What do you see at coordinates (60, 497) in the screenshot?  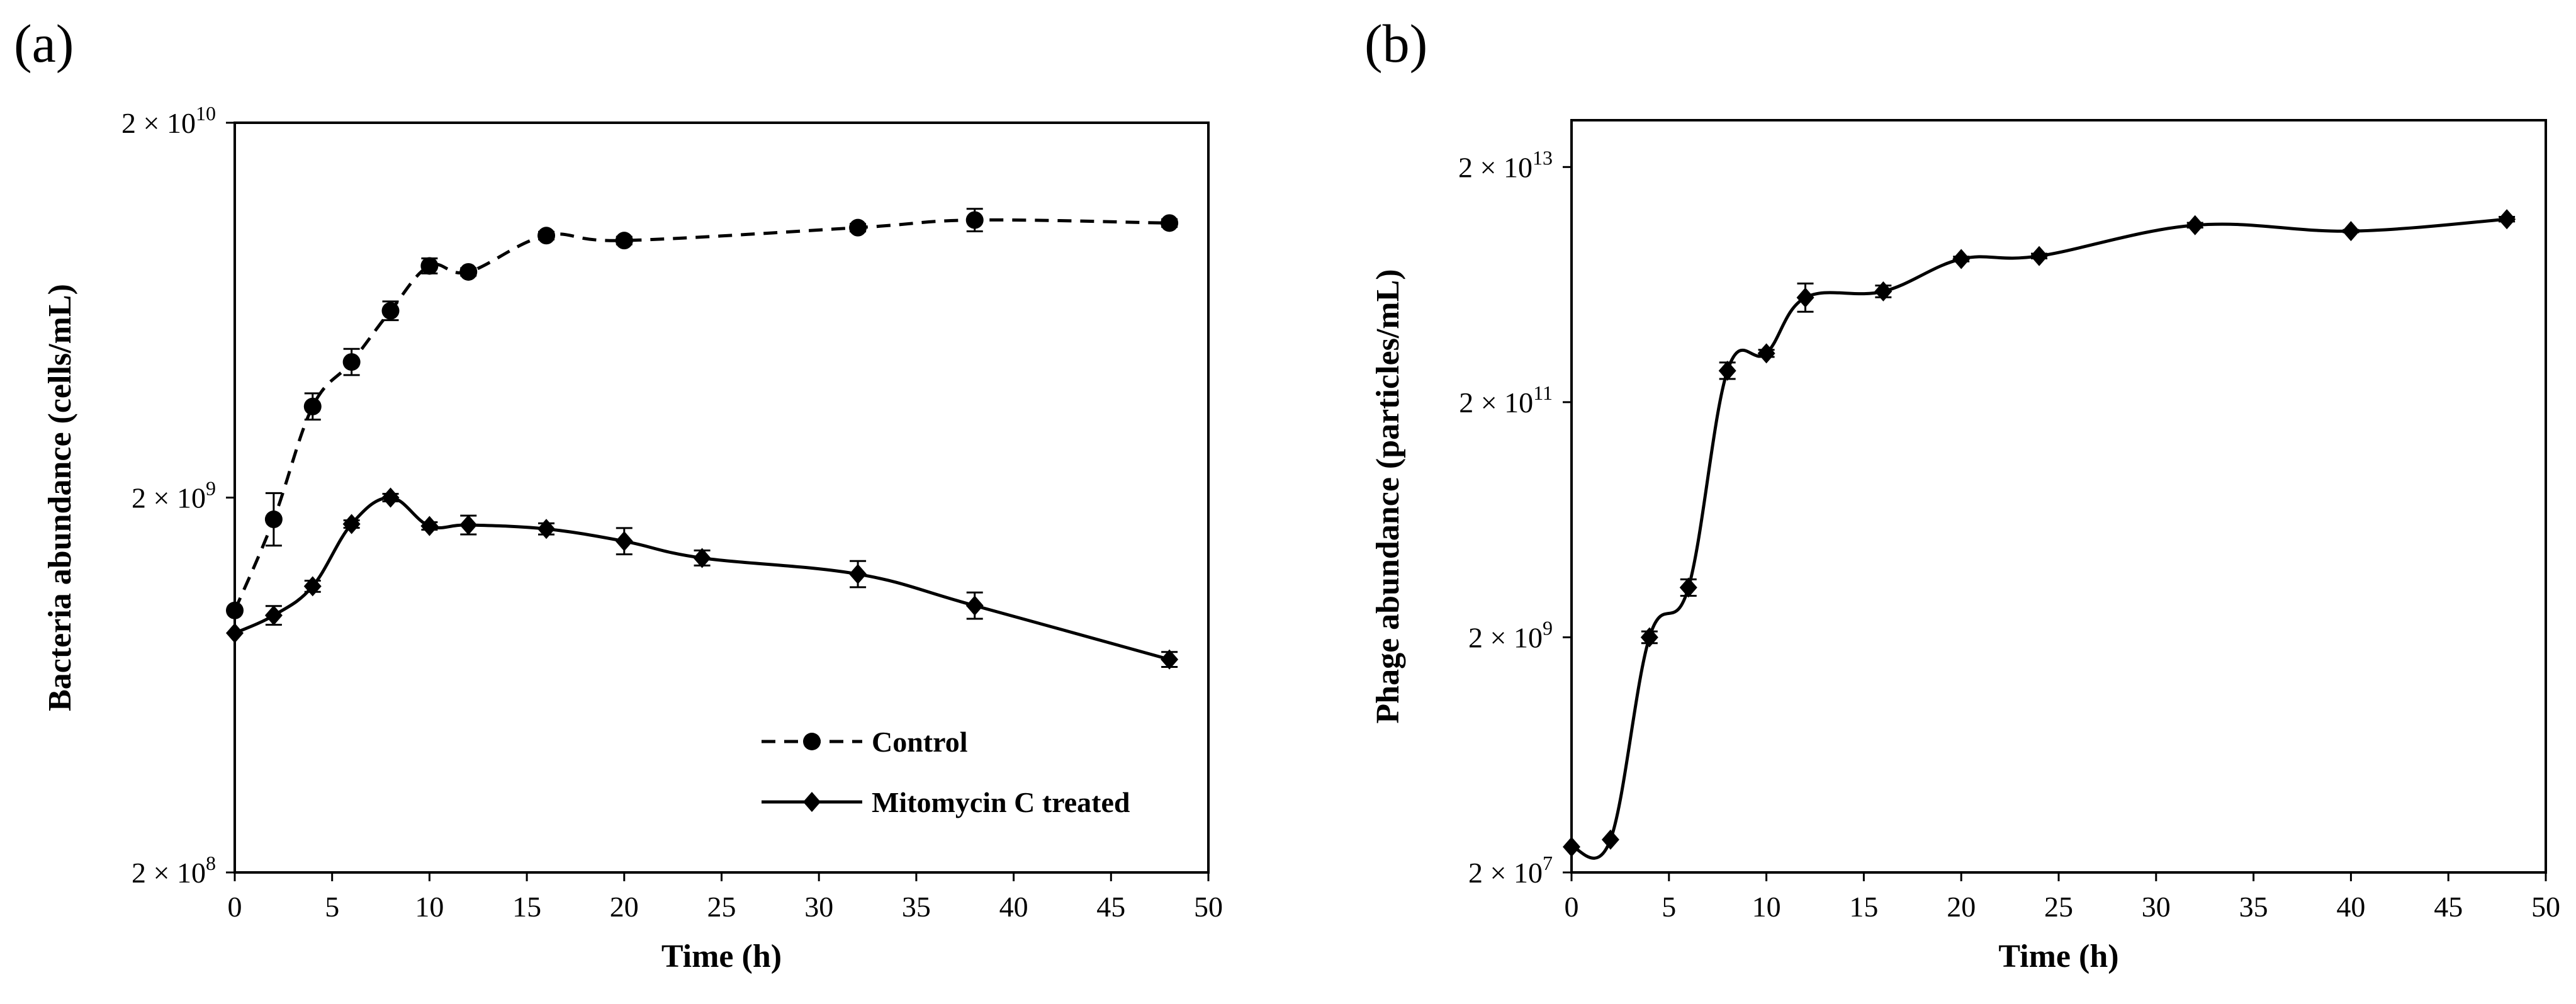 I see `y-axis-title: Bacteria abundance (cells/mL)` at bounding box center [60, 497].